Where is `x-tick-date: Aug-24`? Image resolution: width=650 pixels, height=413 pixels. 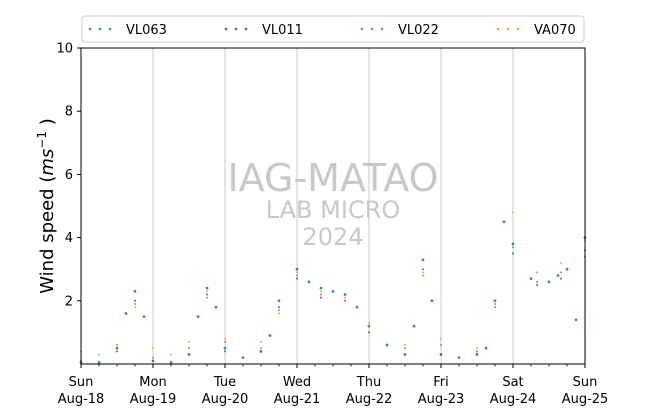 x-tick-date: Aug-24 is located at coordinates (513, 399).